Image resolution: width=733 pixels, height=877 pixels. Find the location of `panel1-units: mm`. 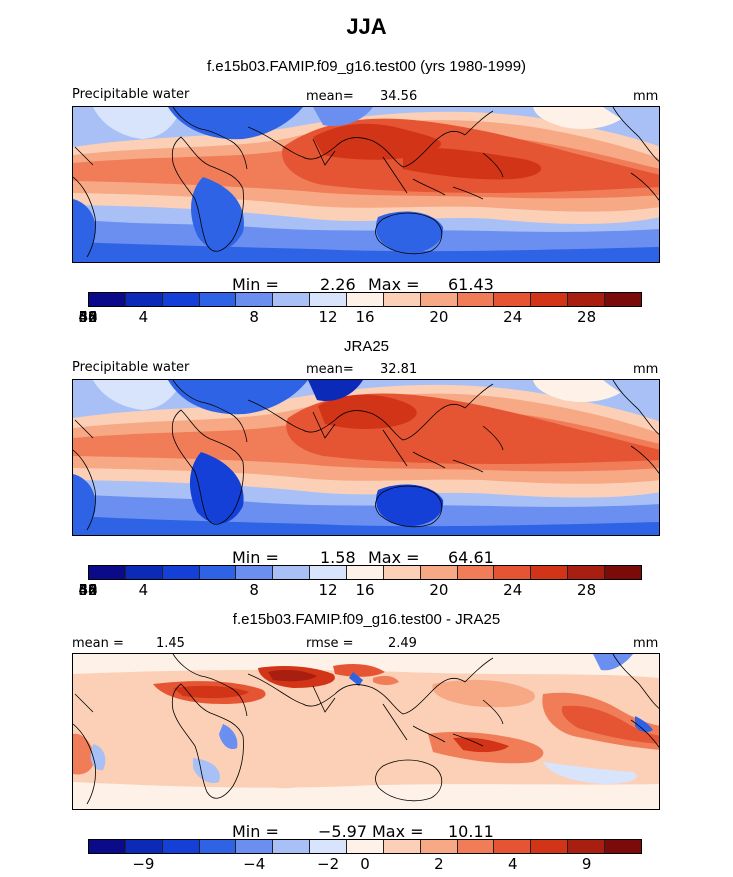

panel1-units: mm is located at coordinates (646, 96).